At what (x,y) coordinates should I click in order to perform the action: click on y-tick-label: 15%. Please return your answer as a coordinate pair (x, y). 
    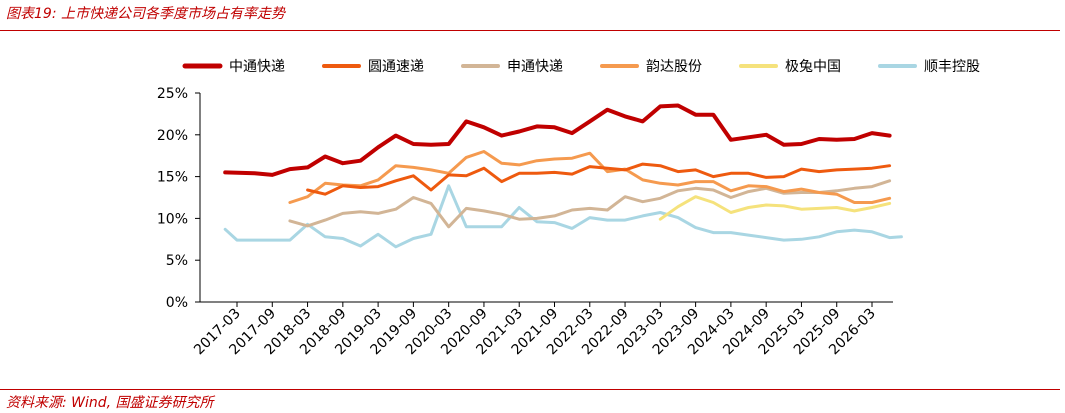
    Looking at the image, I should click on (172, 178).